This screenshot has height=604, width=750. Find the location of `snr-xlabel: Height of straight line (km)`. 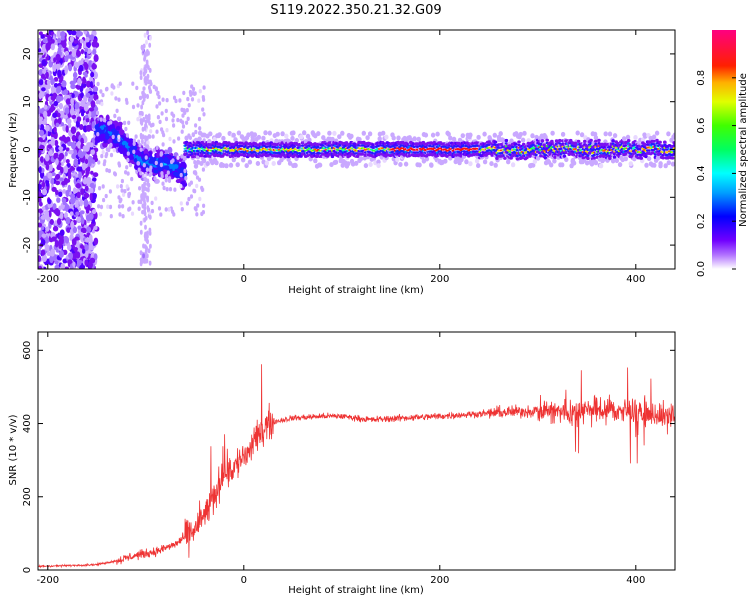

snr-xlabel: Height of straight line (km) is located at coordinates (356, 590).